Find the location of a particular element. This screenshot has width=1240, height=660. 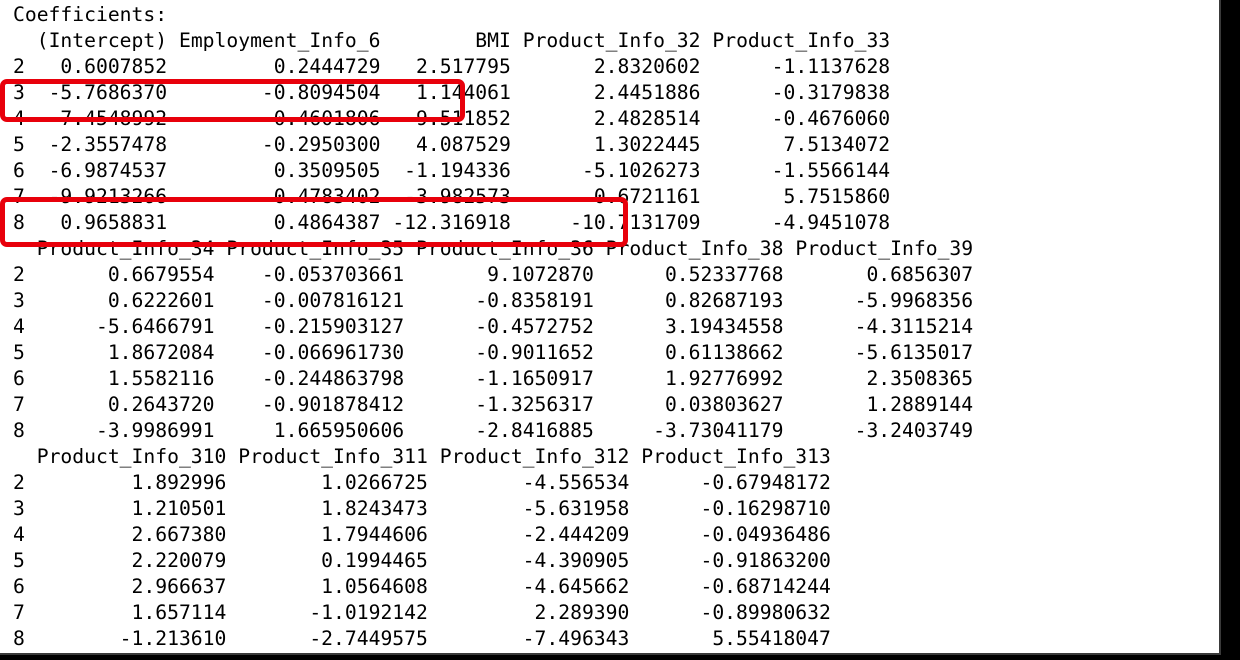

coefficient-value: 2.966637 is located at coordinates (125, 586).